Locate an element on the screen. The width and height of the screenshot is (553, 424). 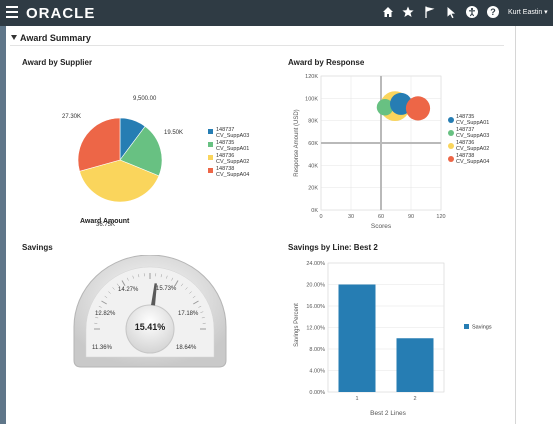
legend-label: 148737 is located at coordinates (465, 130).